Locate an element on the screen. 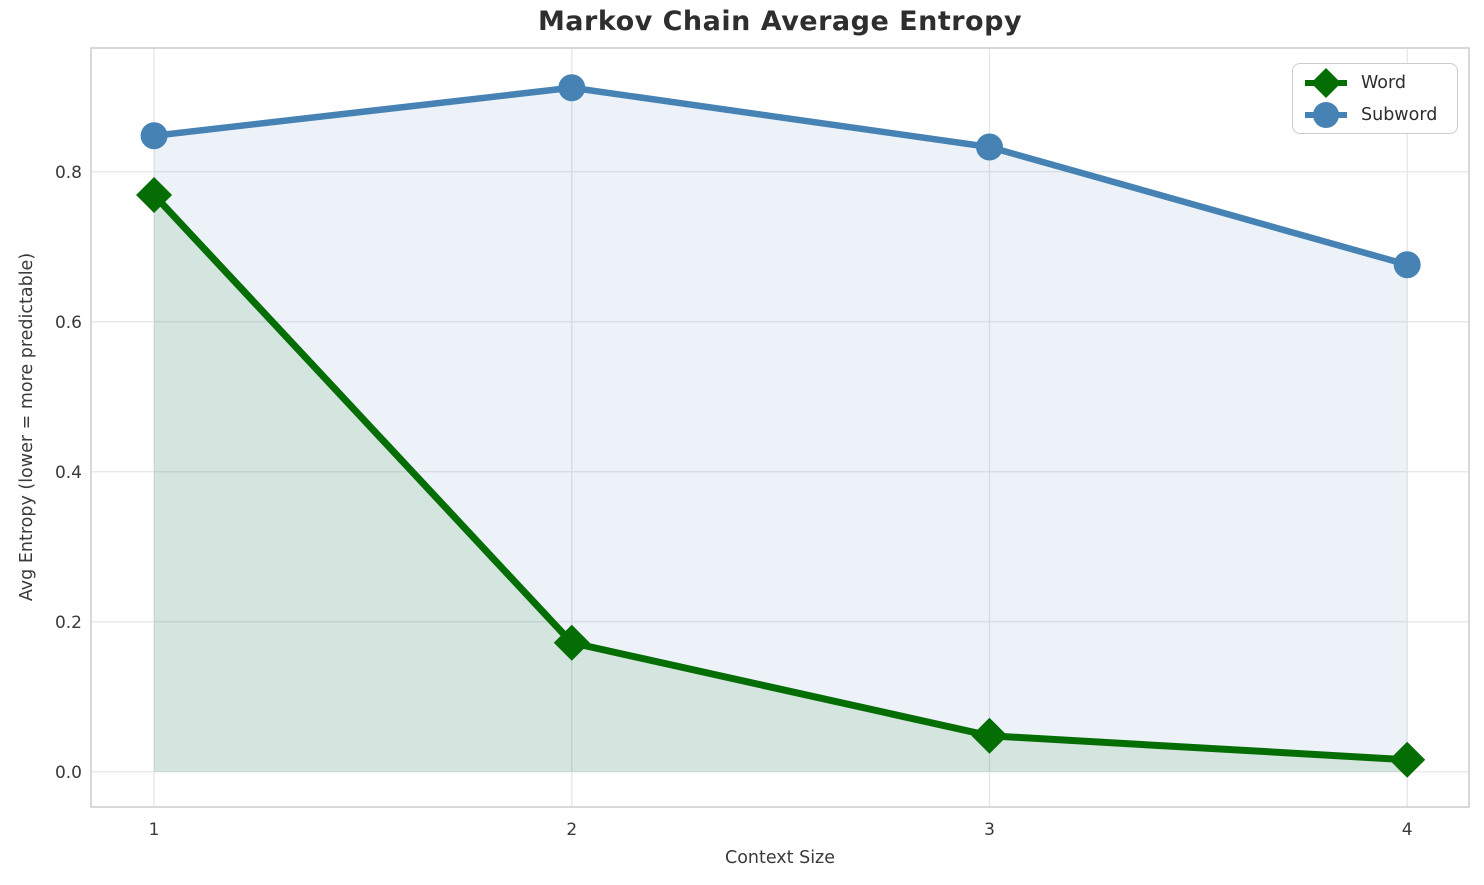  subword-circle-icon is located at coordinates (1326, 114).